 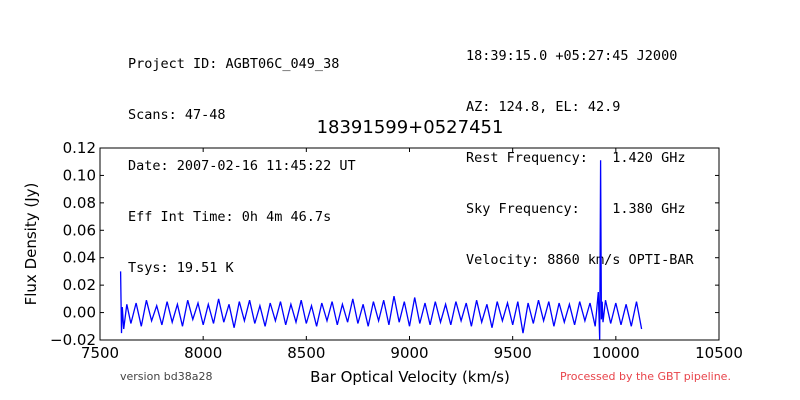 I want to click on x-tick-label: 8000, so click(x=203, y=353).